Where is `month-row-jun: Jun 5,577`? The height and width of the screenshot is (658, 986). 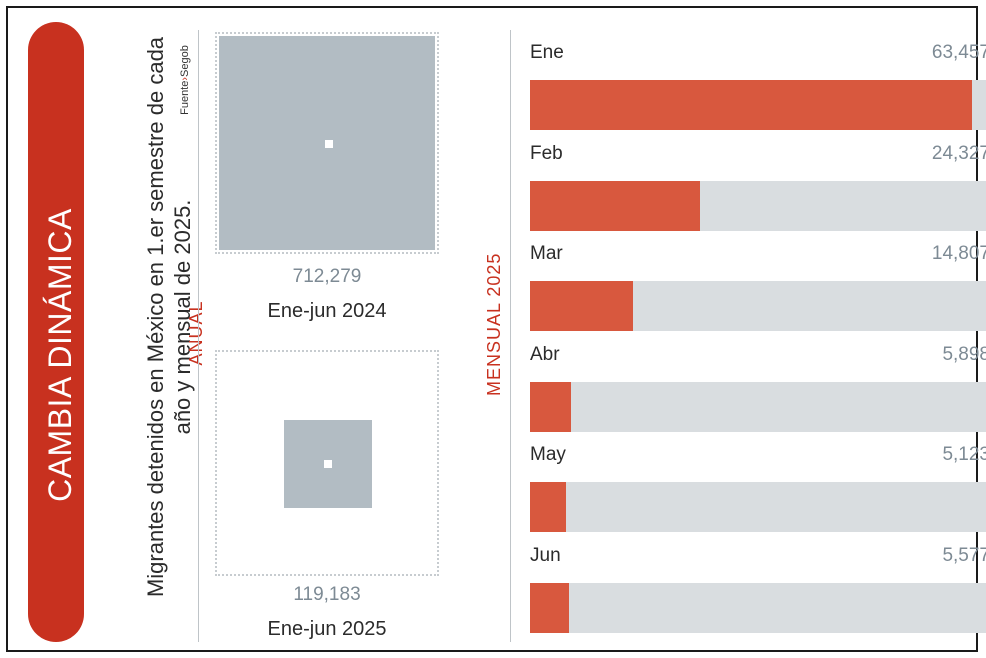 month-row-jun: Jun 5,577 is located at coordinates (758, 595).